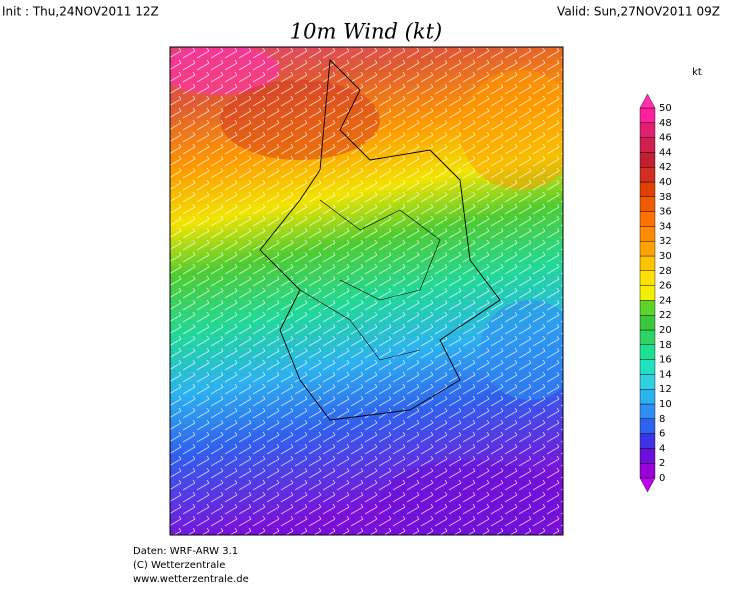 The width and height of the screenshot is (732, 589). I want to click on colorbar-label: 48, so click(665, 123).